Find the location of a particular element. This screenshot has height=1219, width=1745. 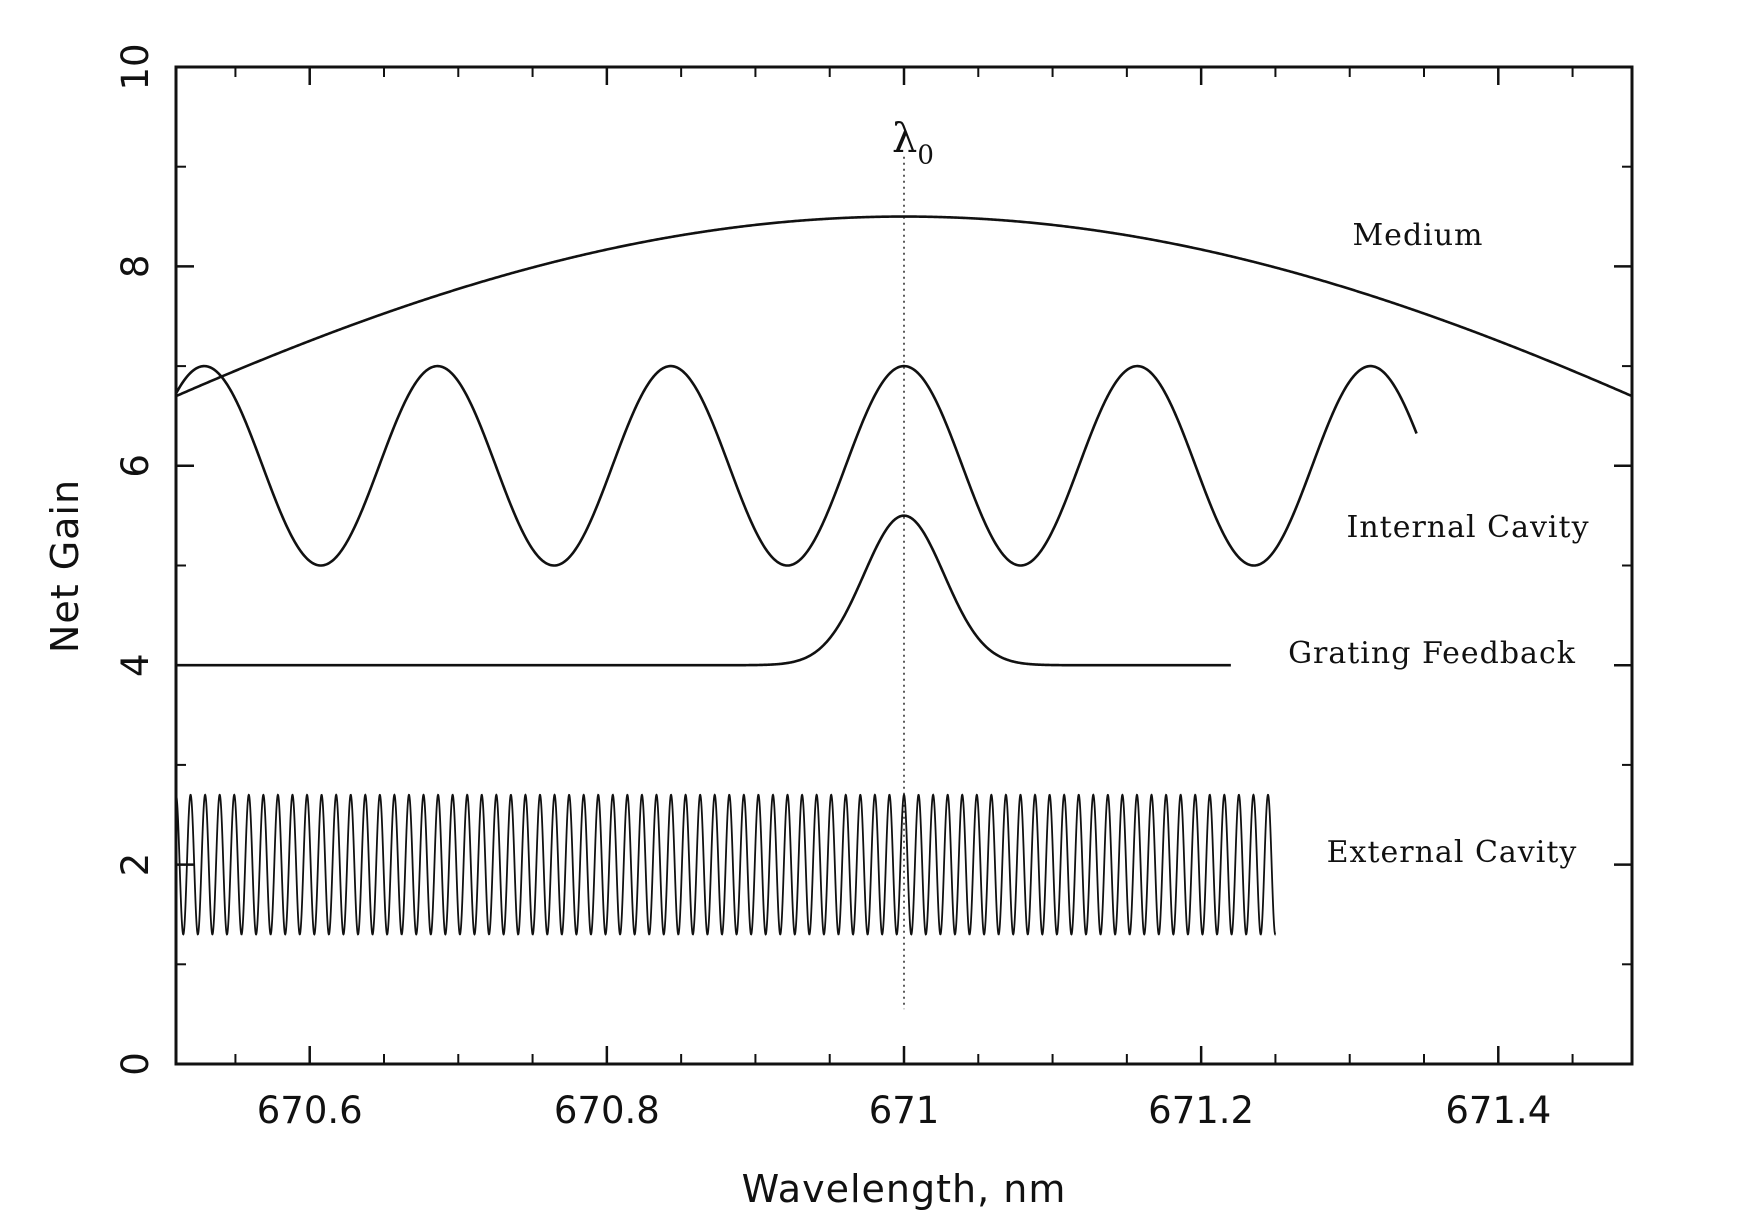

y-tick-label: 2 is located at coordinates (135, 865).